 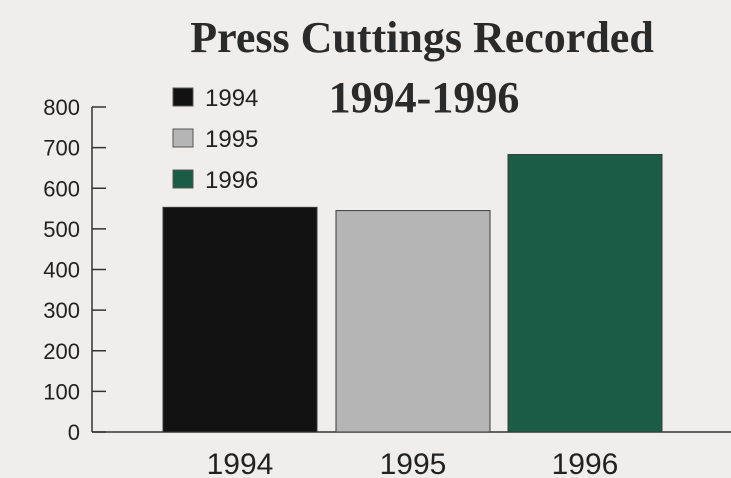 I want to click on y-tick-label: 100, so click(x=61, y=391).